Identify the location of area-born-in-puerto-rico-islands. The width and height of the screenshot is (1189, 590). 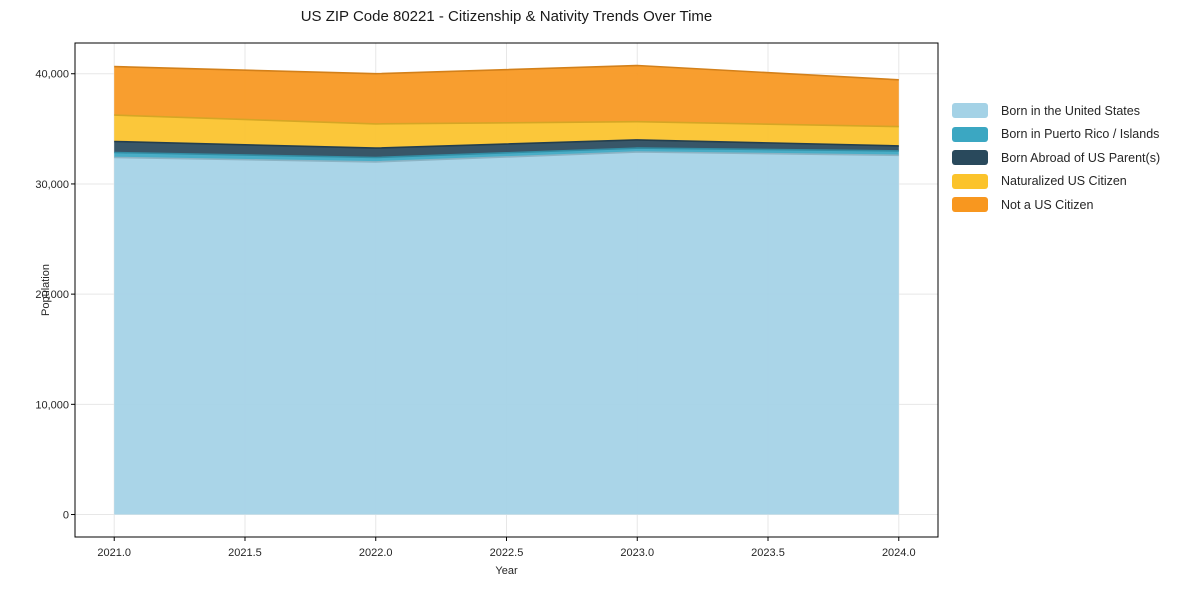
(506, 155).